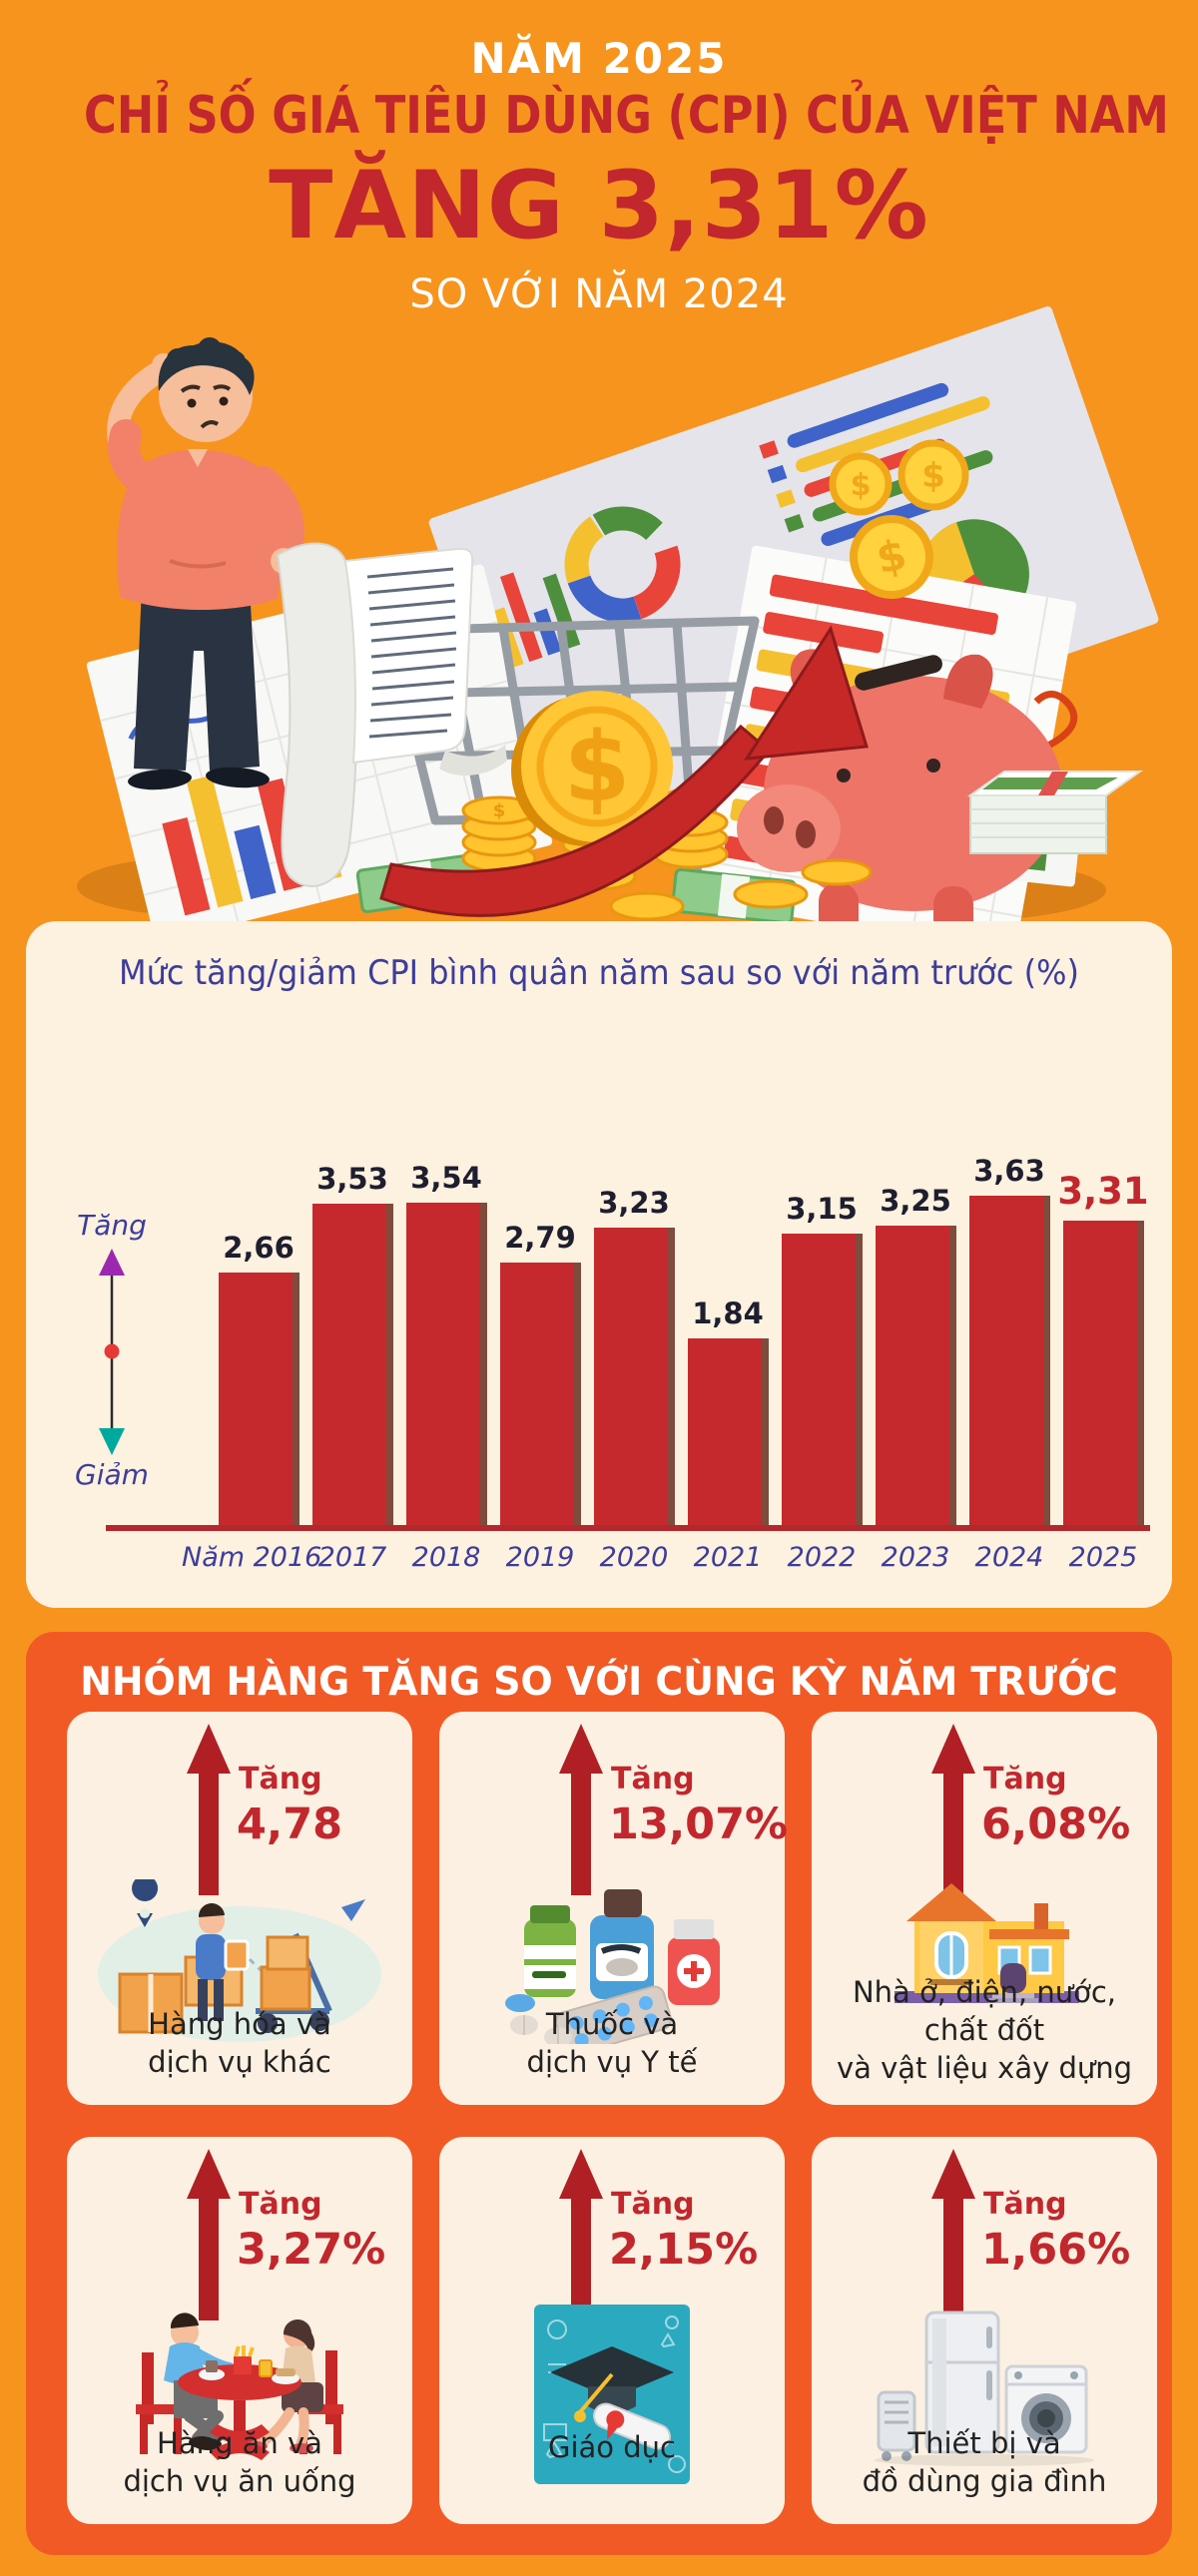 Image resolution: width=1198 pixels, height=2576 pixels. Describe the element at coordinates (822, 1557) in the screenshot. I see `x-axis-label: 2022` at that location.